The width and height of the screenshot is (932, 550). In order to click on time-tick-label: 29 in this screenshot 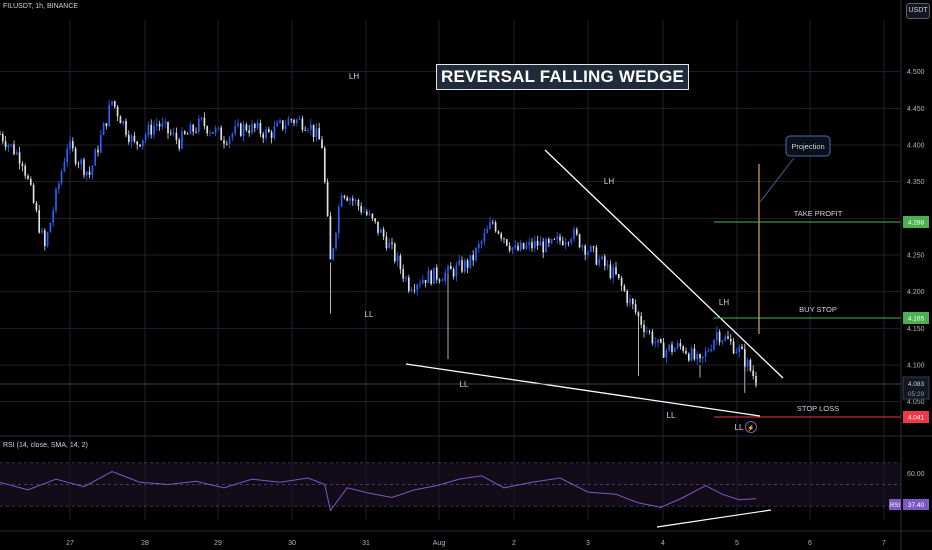, I will do `click(218, 543)`.